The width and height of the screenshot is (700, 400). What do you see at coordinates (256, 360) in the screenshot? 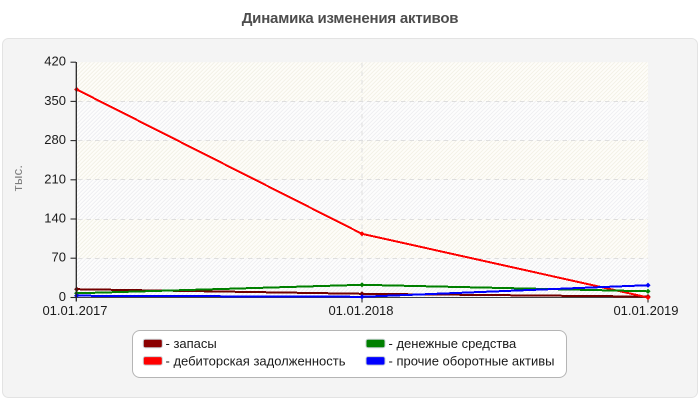
I see `svg-text: - дебиторская задолженность` at bounding box center [256, 360].